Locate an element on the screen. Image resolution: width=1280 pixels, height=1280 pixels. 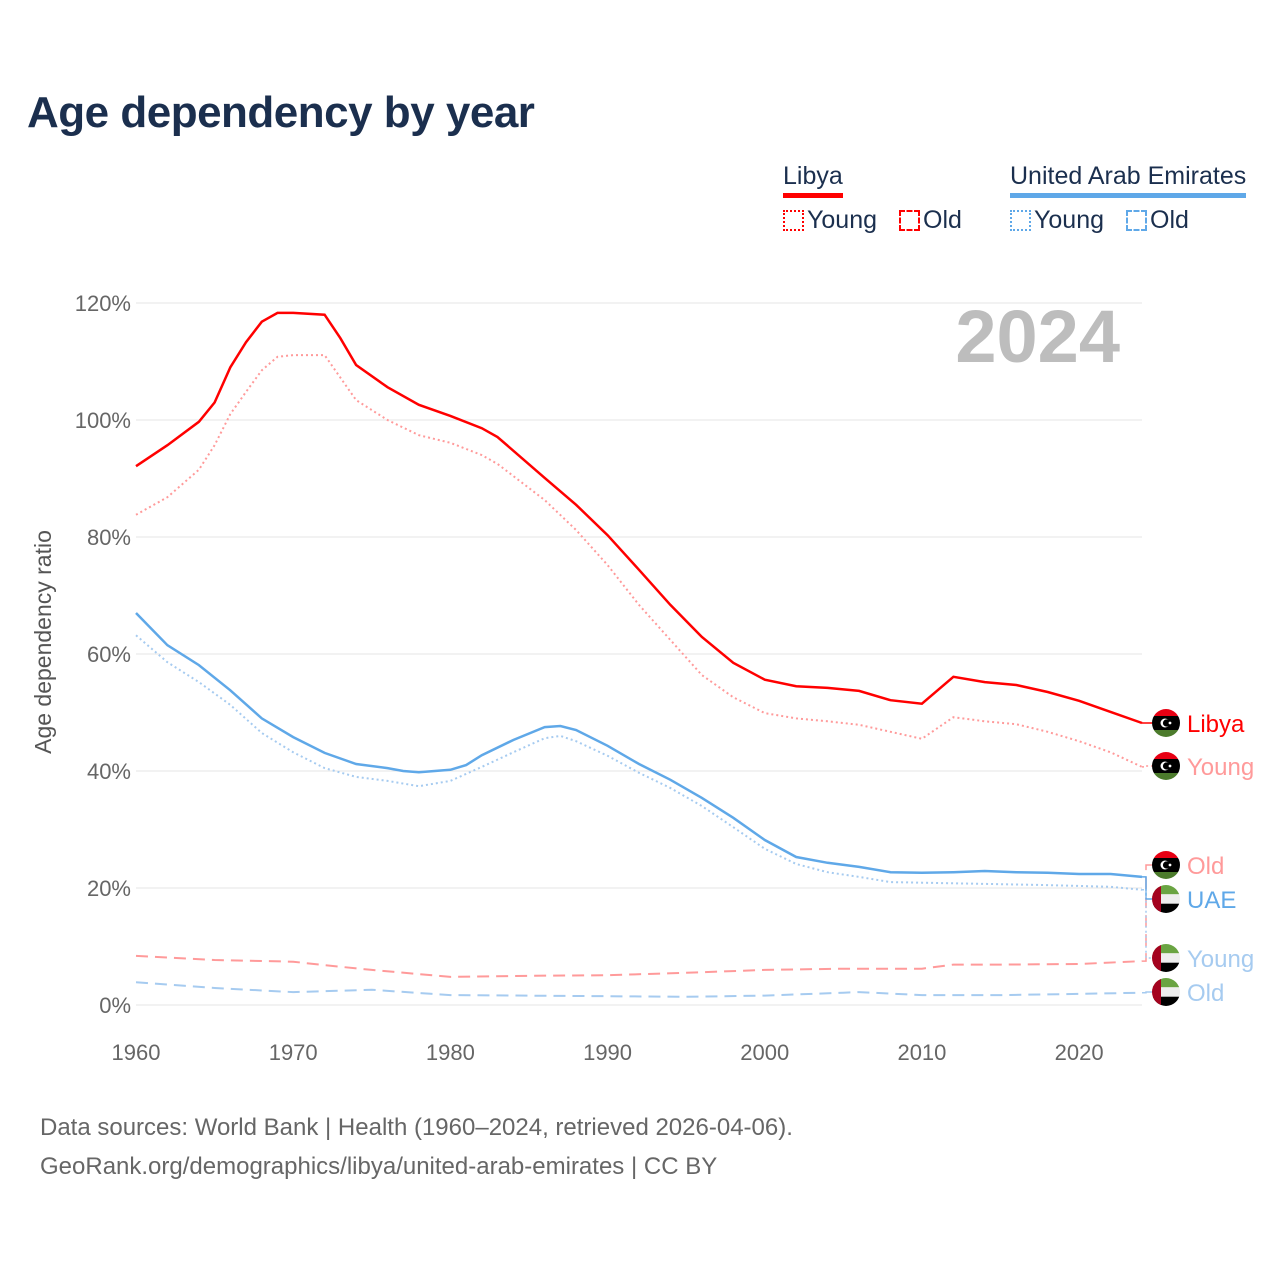
x-tick-label: 1990 is located at coordinates (607, 1052).